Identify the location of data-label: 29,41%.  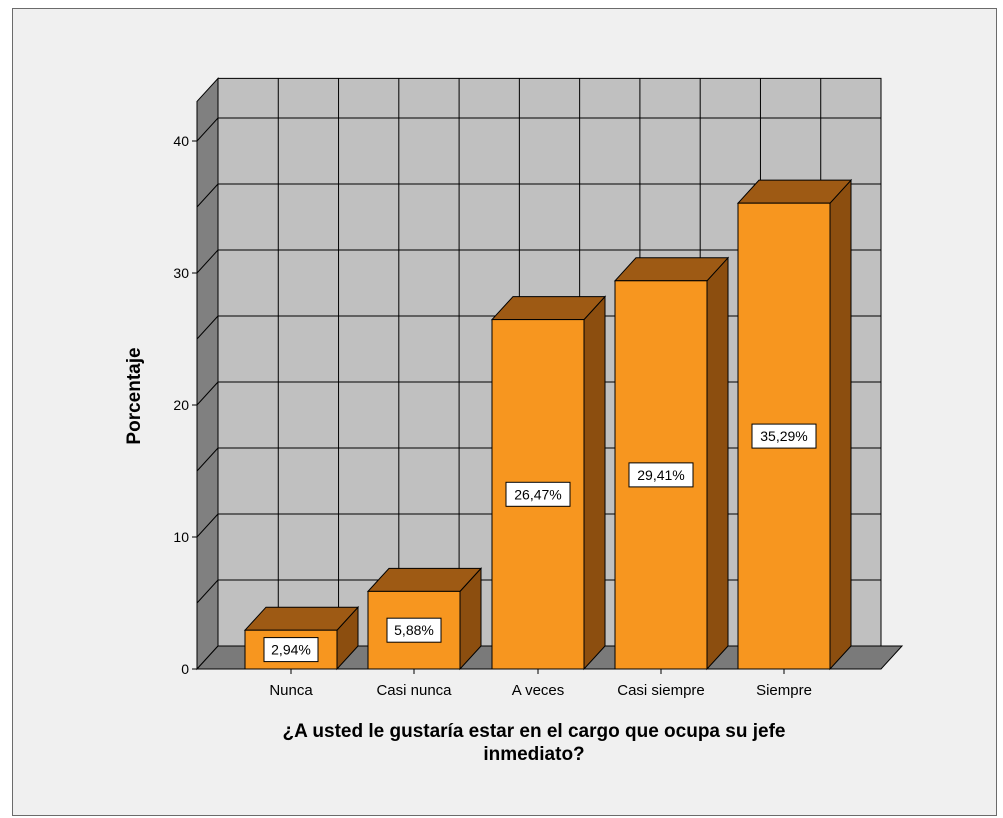
(660, 475).